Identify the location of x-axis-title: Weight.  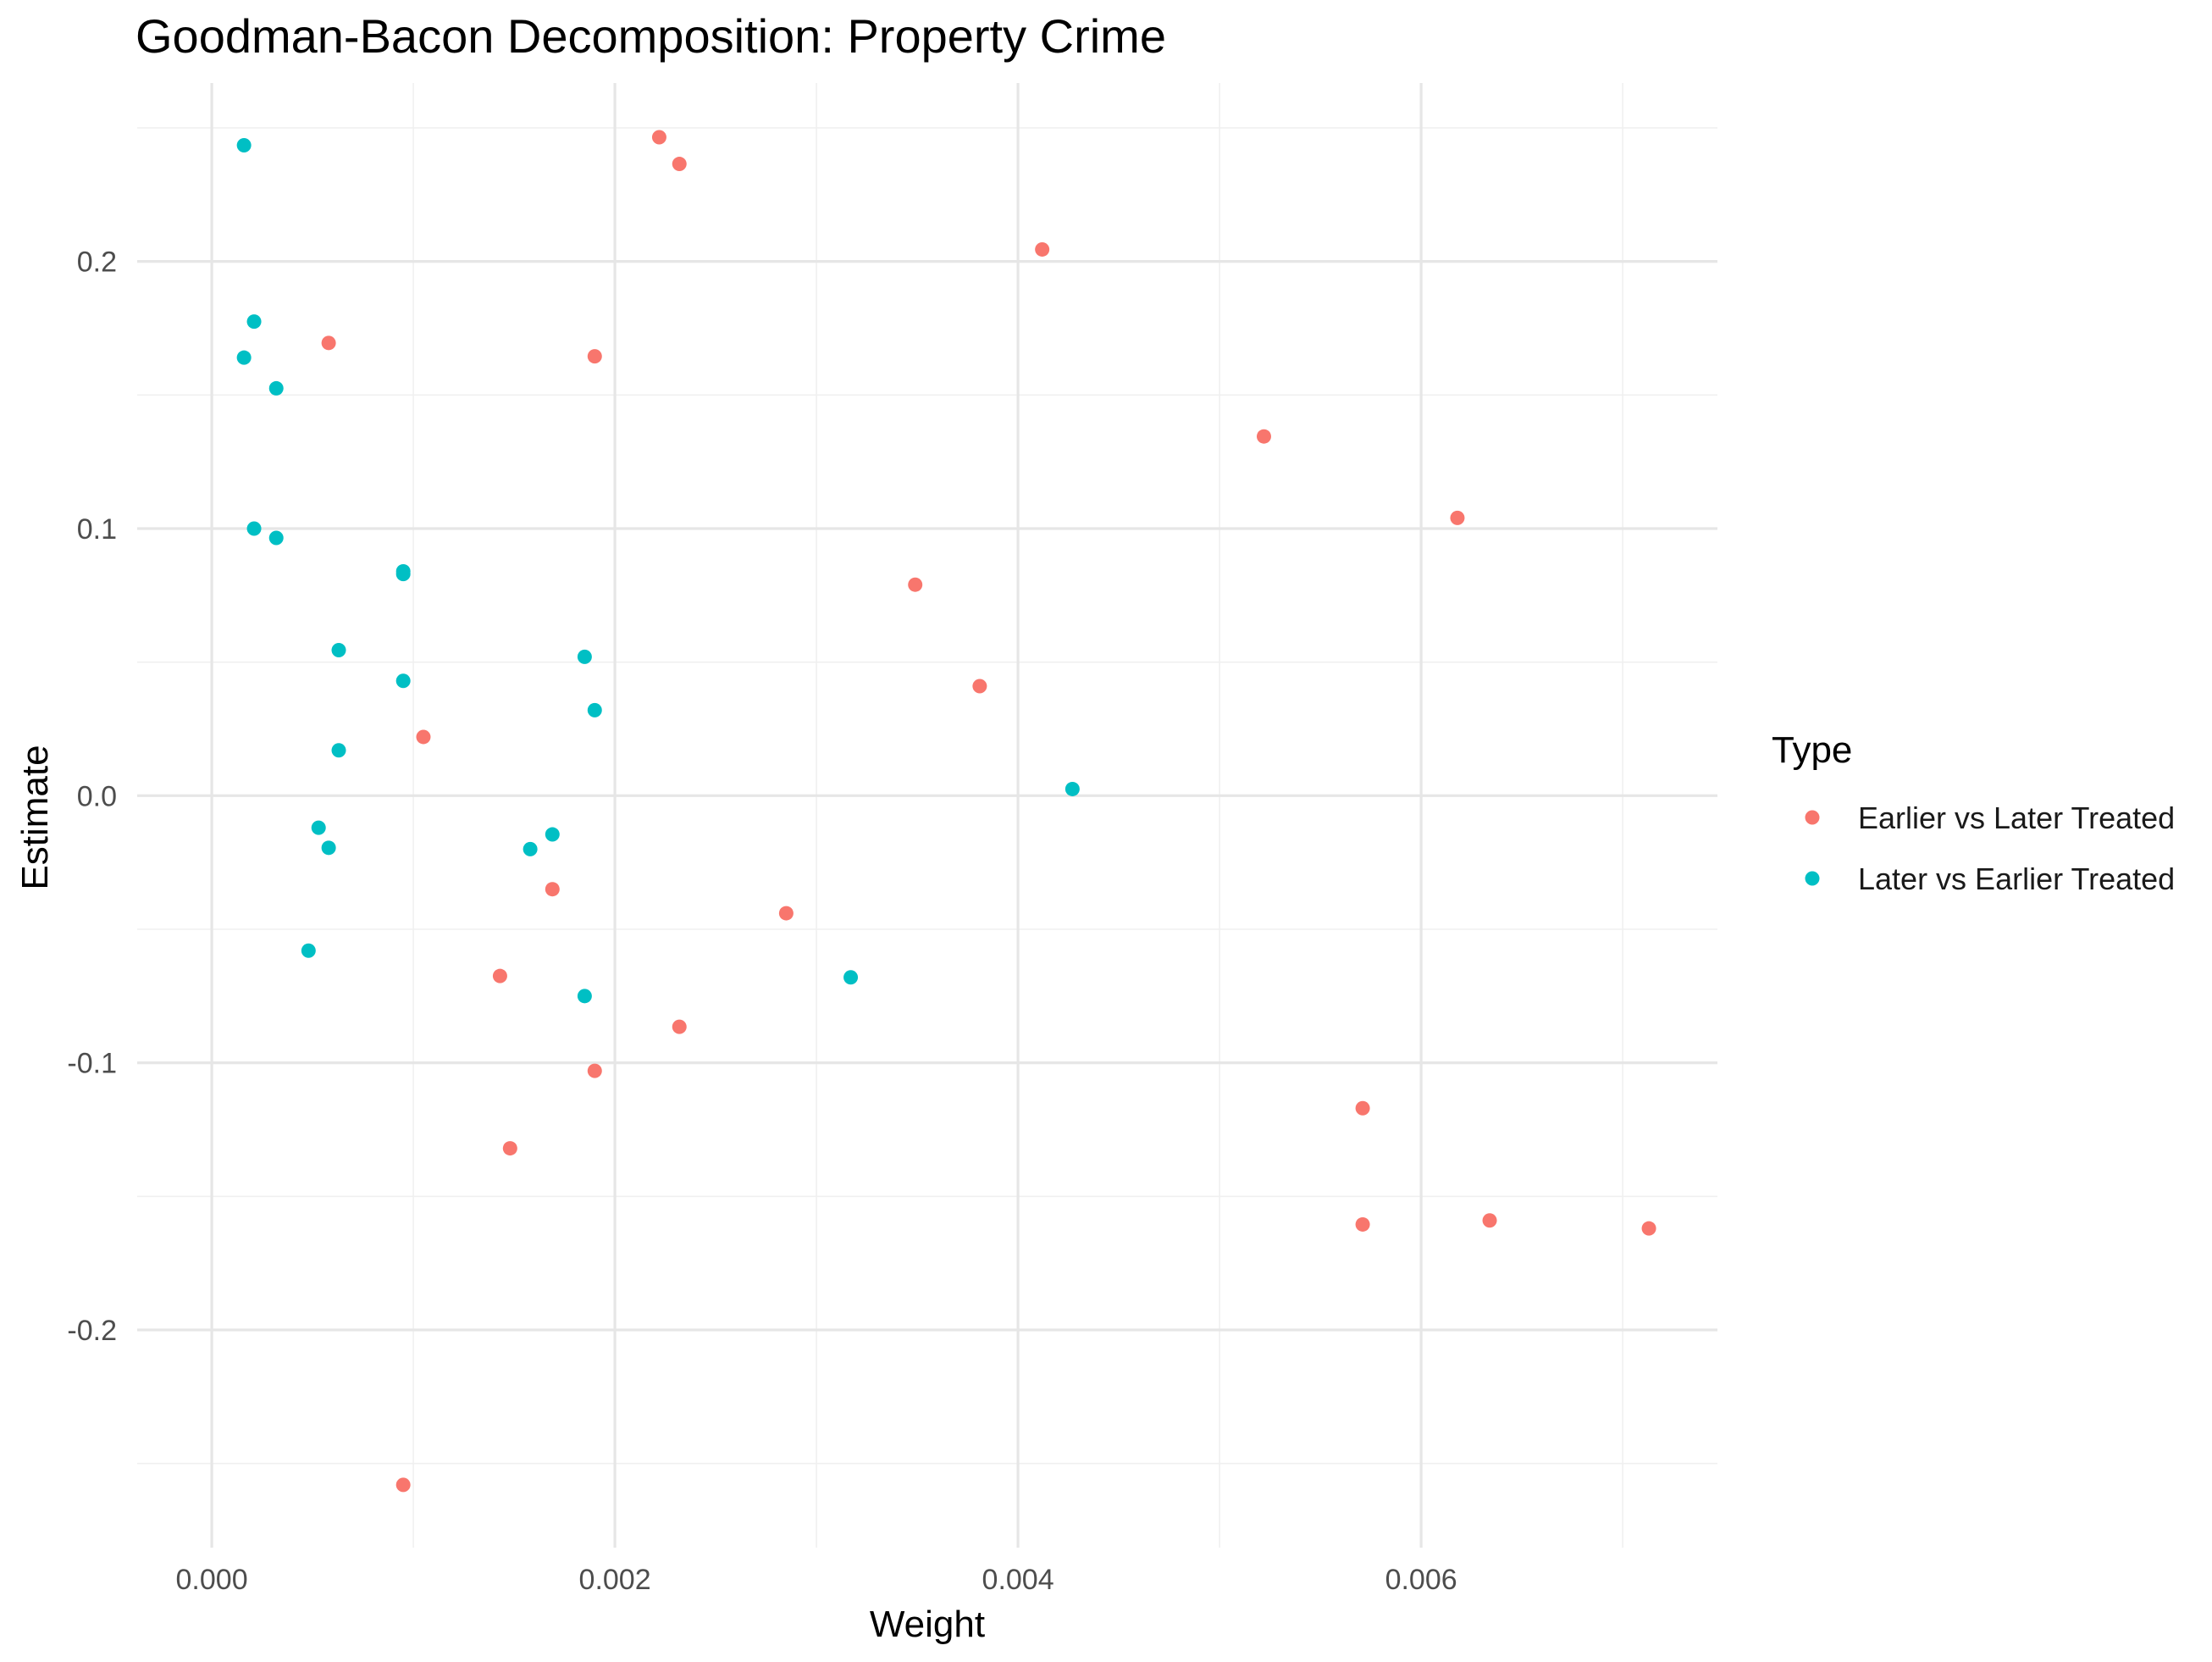
(927, 1624).